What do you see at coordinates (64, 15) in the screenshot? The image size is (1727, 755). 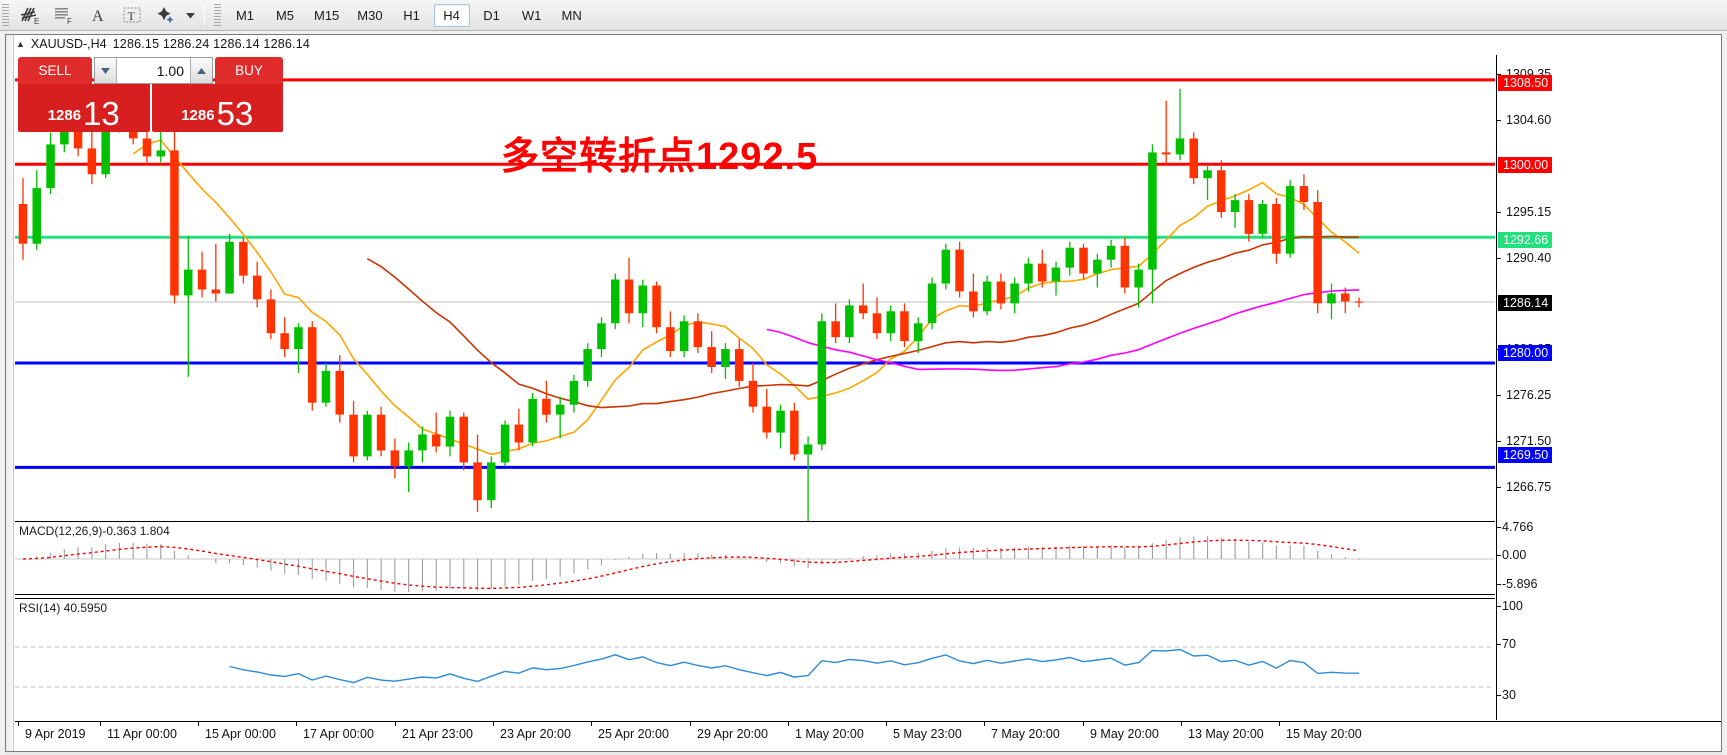 I see `indicator-list-icon: F` at bounding box center [64, 15].